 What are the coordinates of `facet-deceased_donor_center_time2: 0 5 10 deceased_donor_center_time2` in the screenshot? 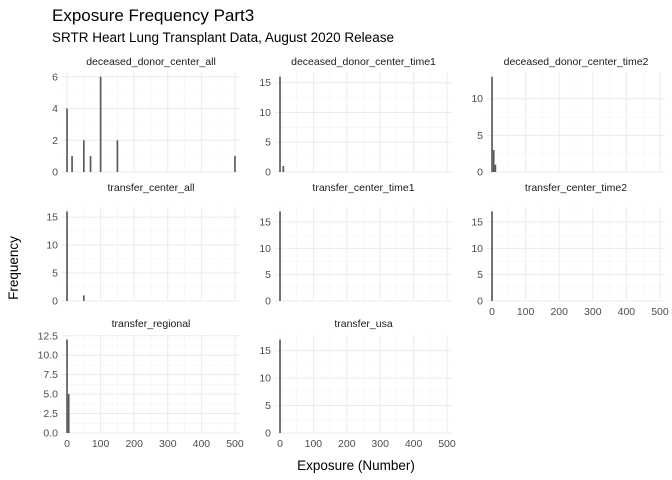 It's located at (568, 117).